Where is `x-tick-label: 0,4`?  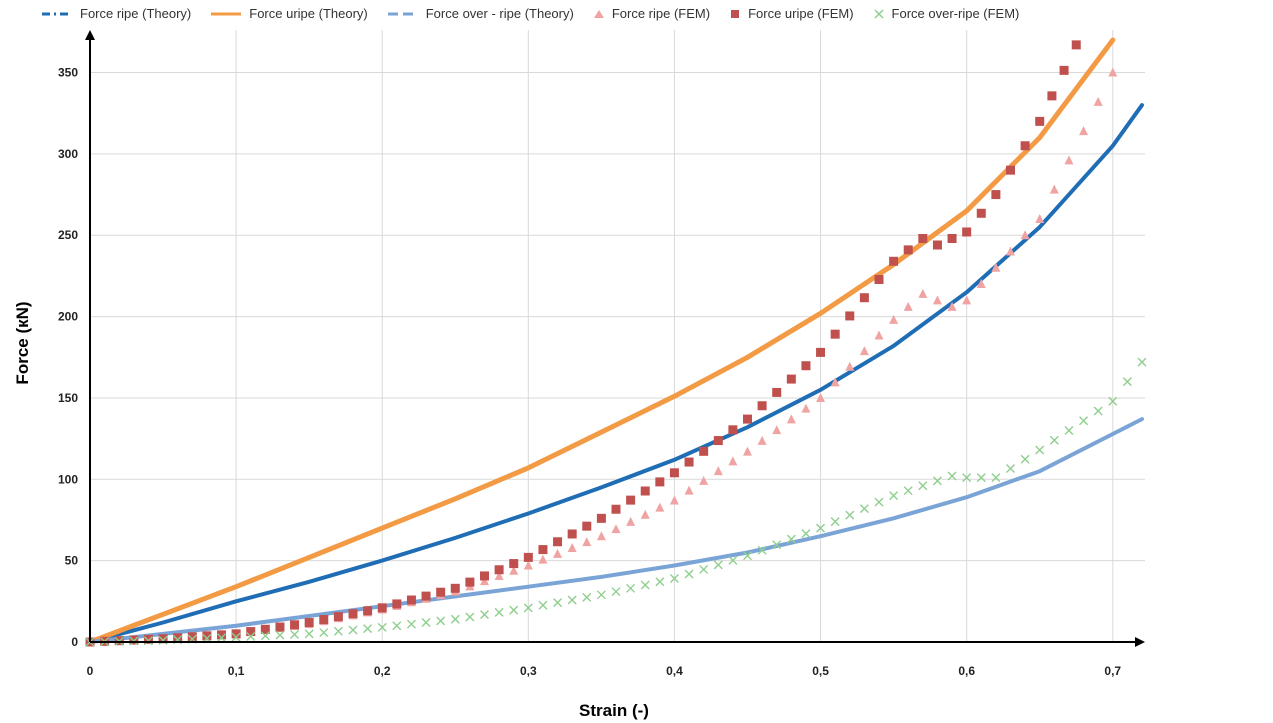 x-tick-label: 0,4 is located at coordinates (674, 671).